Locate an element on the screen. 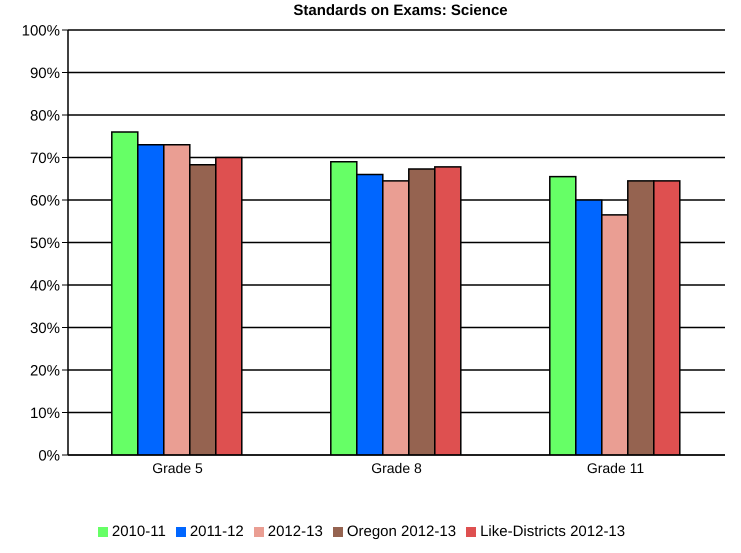 The width and height of the screenshot is (741, 553). y-tick-label: 90% is located at coordinates (45, 73).